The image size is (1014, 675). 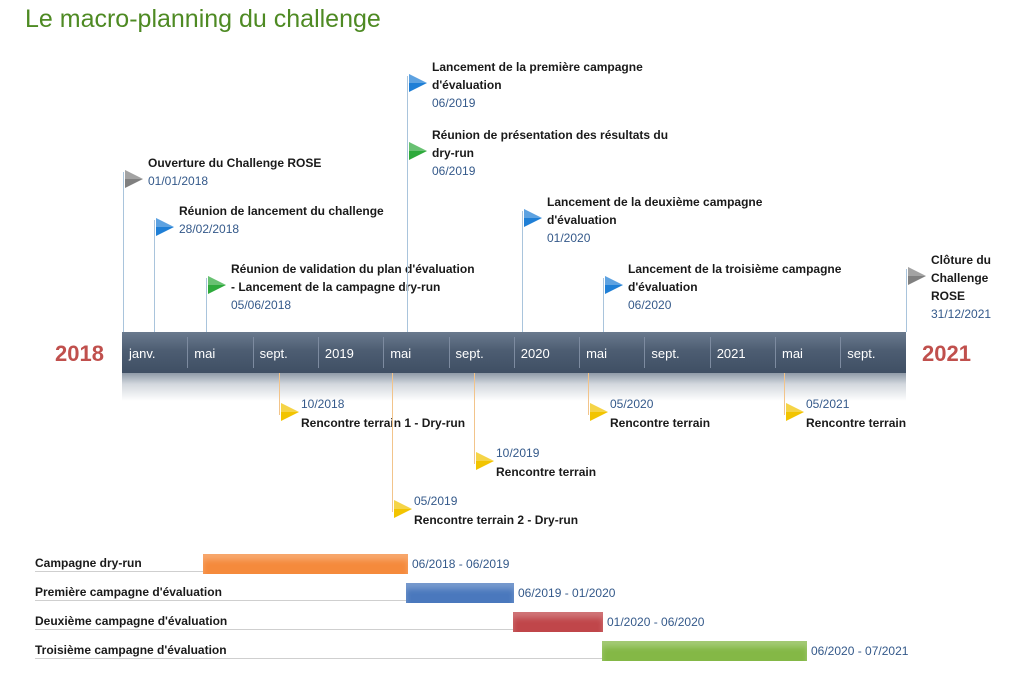 I want to click on campaign-dates: 06/2018 - 06/2019, so click(x=461, y=564).